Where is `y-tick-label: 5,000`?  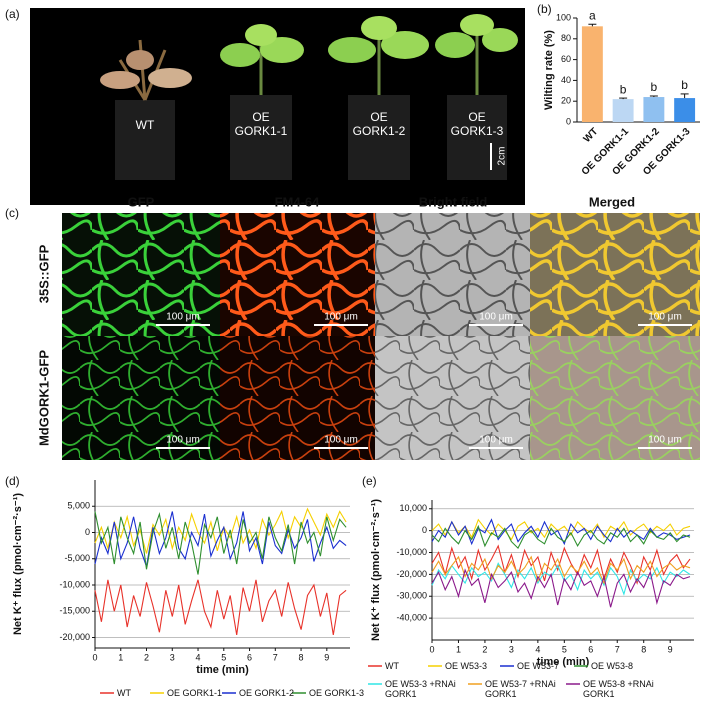
y-tick-label: 5,000 is located at coordinates (78, 506).